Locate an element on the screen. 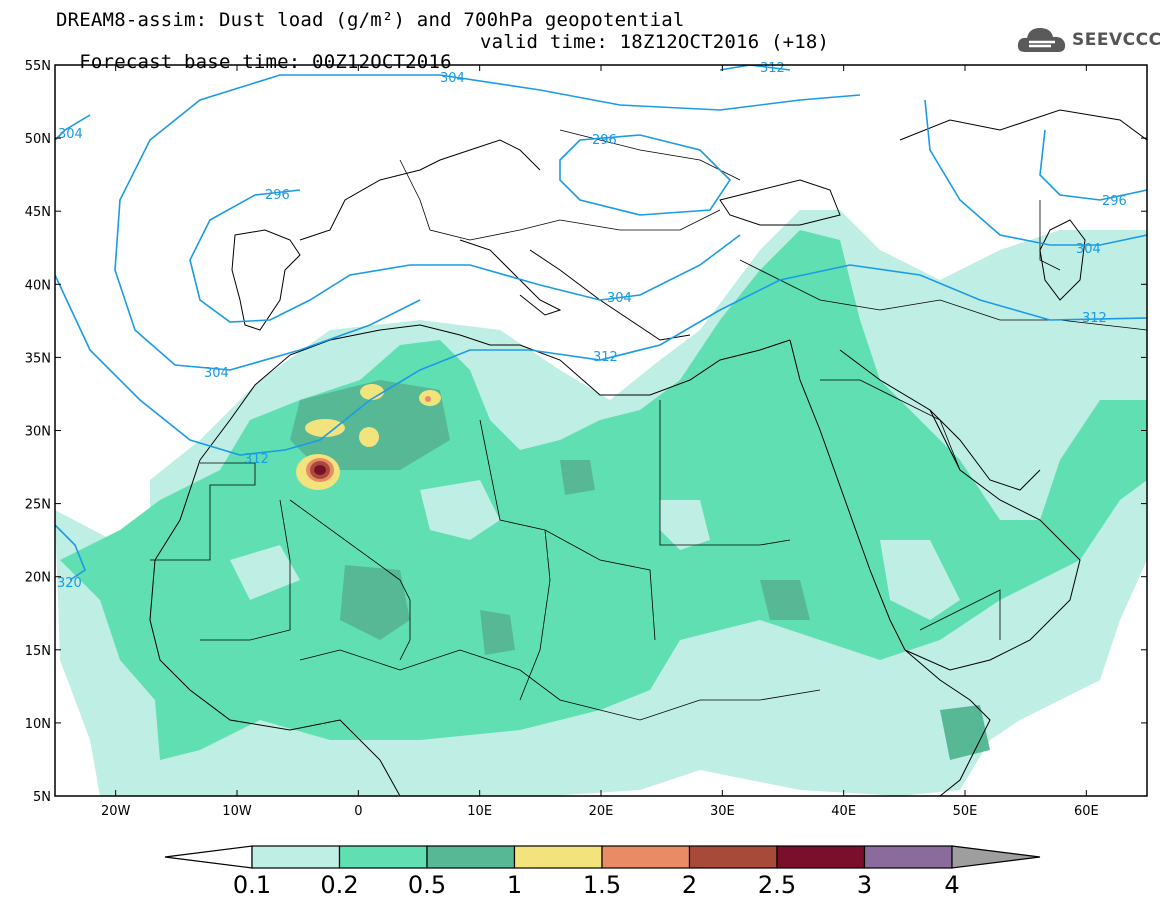 The height and width of the screenshot is (907, 1165). lat-label: 10N is located at coordinates (38, 724).